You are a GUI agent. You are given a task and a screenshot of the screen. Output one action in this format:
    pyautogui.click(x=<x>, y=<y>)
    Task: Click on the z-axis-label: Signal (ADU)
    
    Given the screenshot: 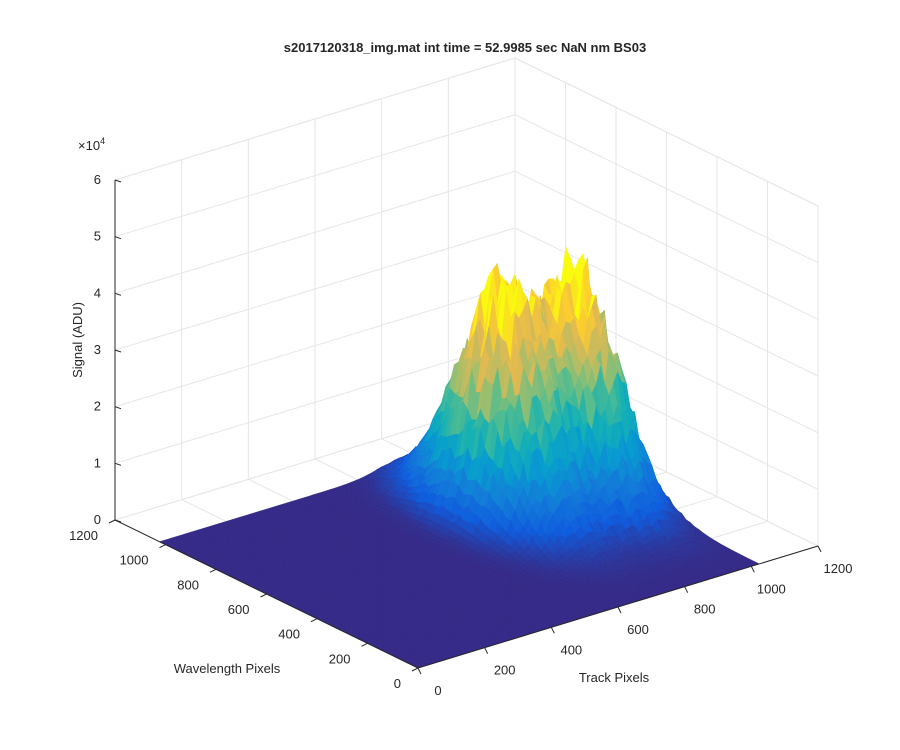 What is the action you would take?
    pyautogui.click(x=77, y=340)
    